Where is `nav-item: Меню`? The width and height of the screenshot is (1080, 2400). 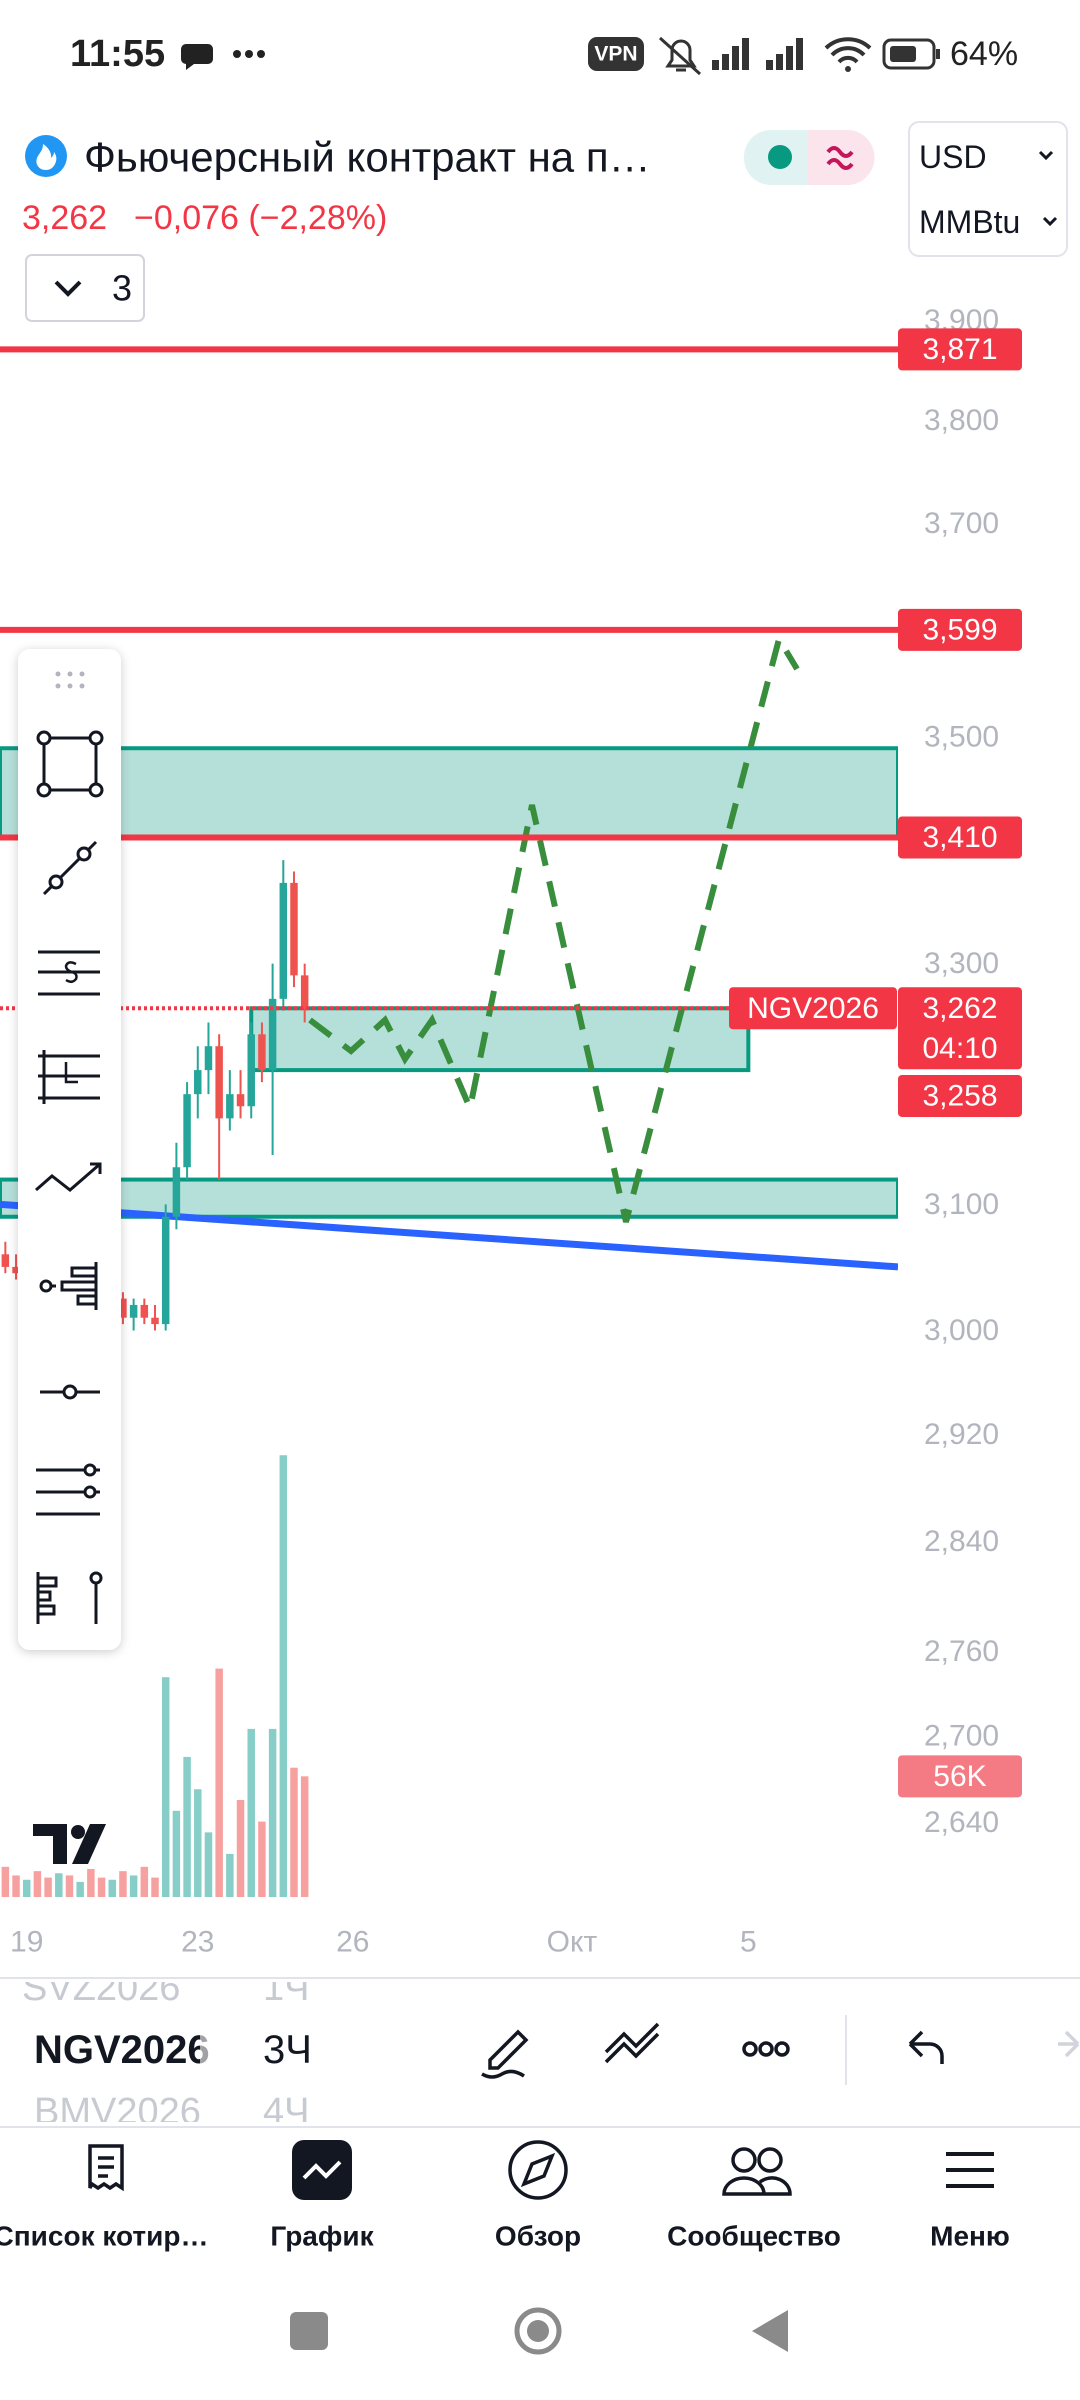 nav-item: Меню is located at coordinates (970, 2202).